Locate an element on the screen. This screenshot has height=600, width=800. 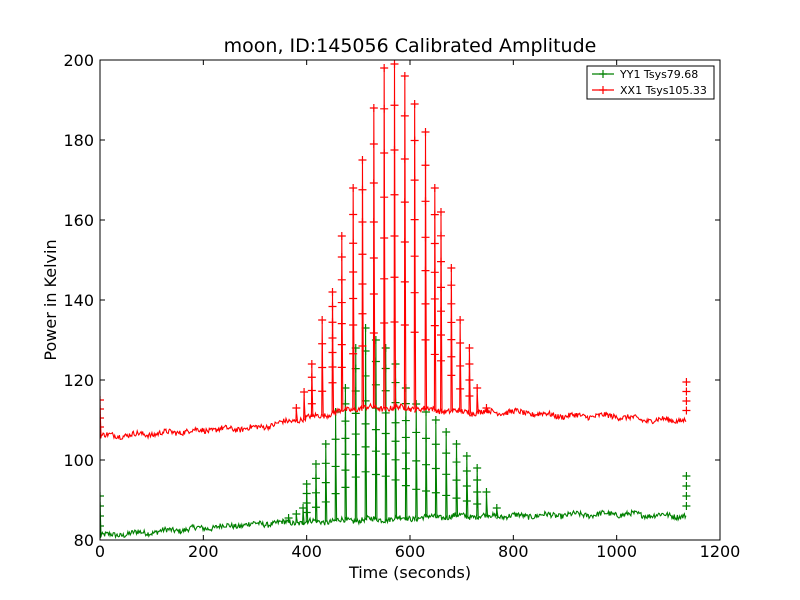
x-tick-label: 600 is located at coordinates (410, 551).